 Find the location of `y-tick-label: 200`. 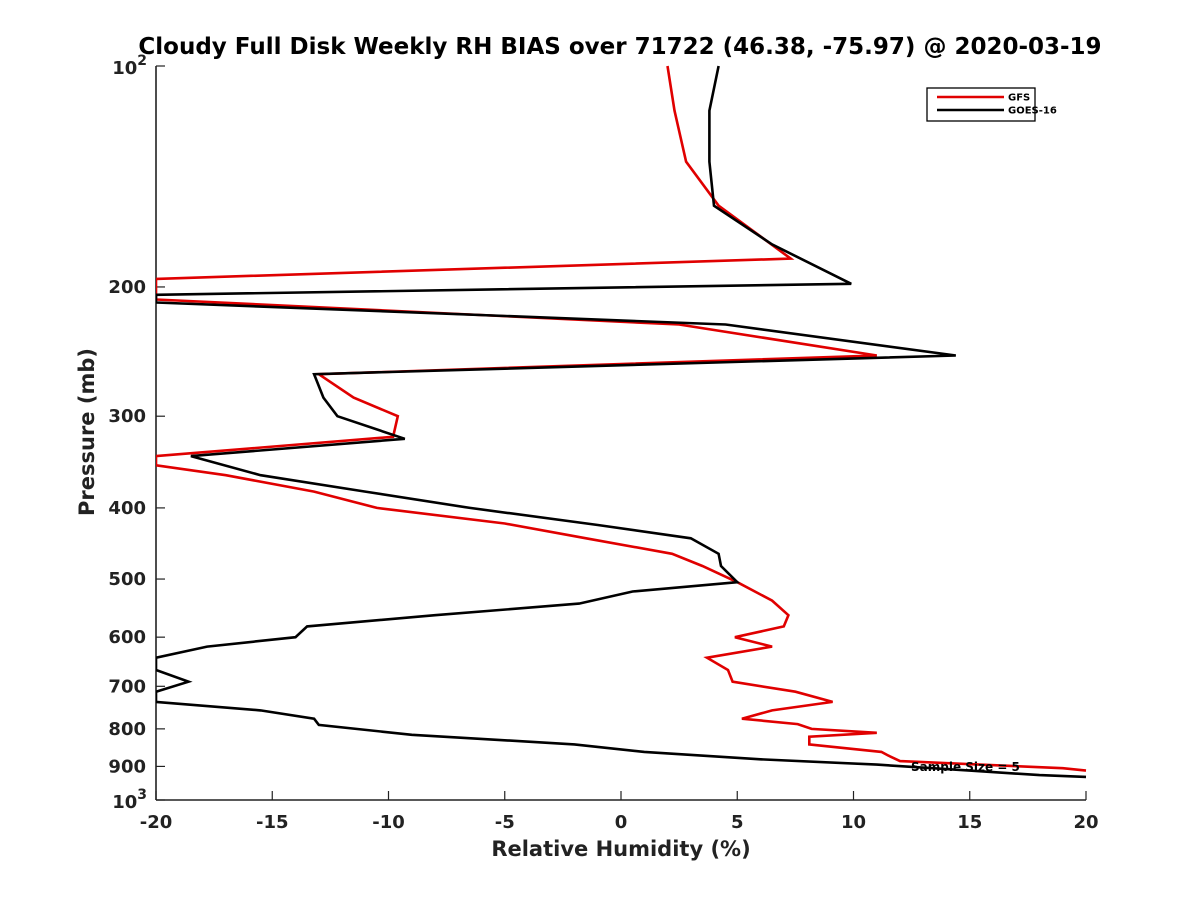

y-tick-label: 200 is located at coordinates (127, 287).